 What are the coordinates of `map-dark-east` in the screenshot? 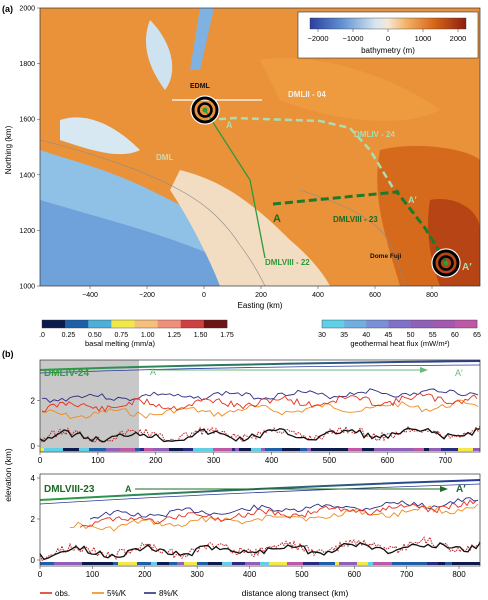 It's located at (454, 242).